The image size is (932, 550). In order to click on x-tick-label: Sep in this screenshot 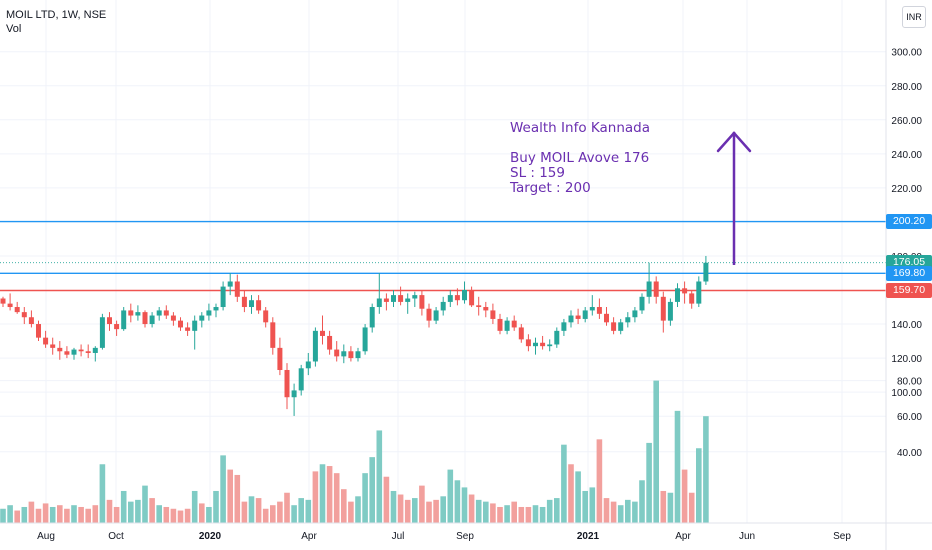, I will do `click(842, 536)`.